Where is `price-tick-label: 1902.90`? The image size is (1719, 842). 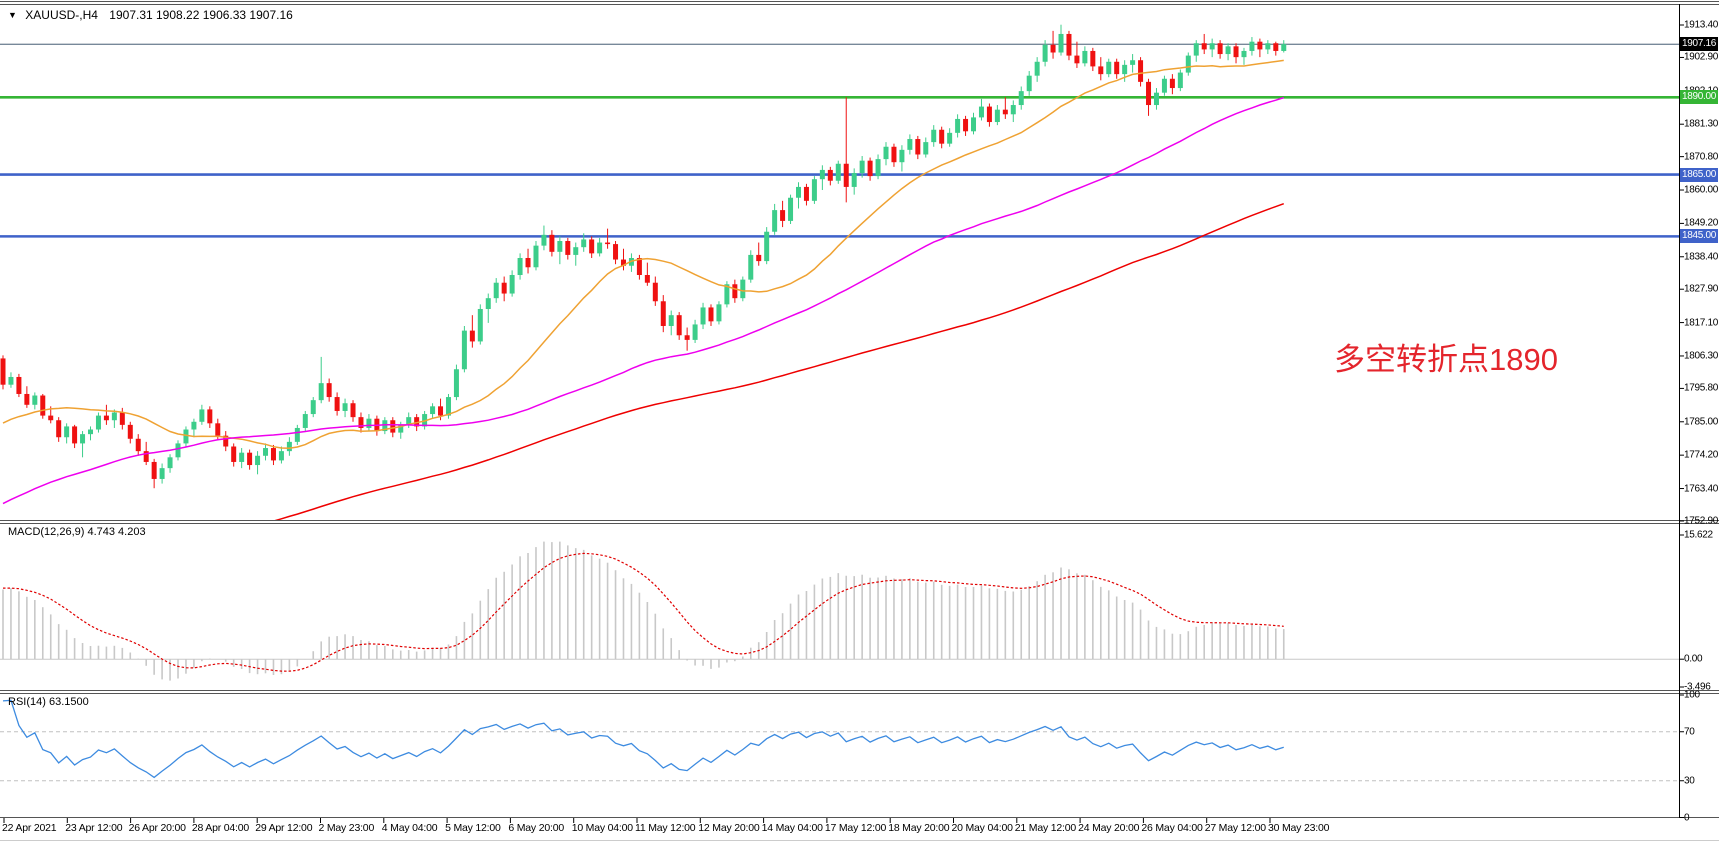 price-tick-label: 1902.90 is located at coordinates (1701, 57).